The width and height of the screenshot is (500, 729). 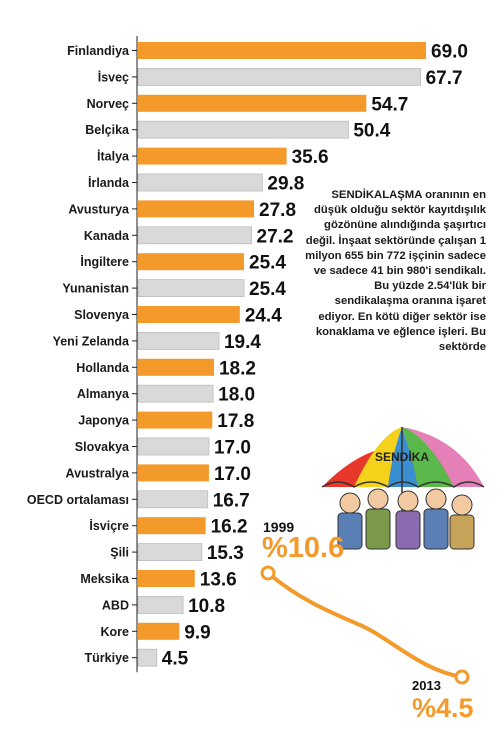 What do you see at coordinates (303, 548) in the screenshot?
I see `trend-start-value: %10.6` at bounding box center [303, 548].